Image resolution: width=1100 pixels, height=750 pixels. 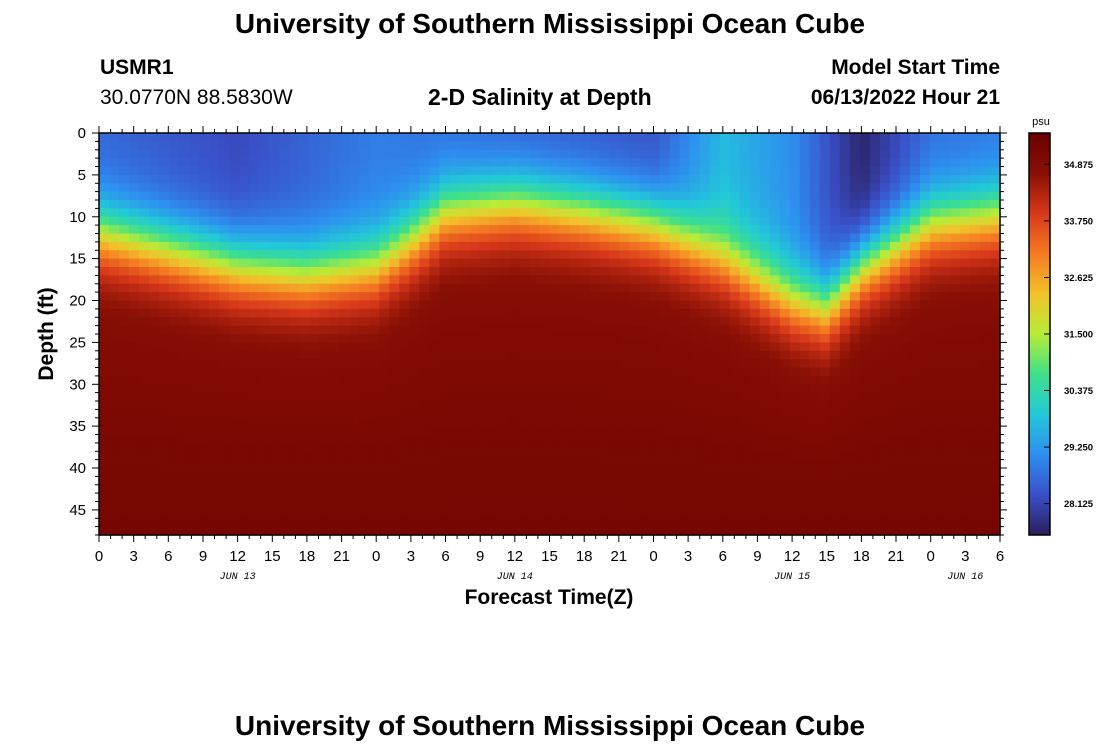 What do you see at coordinates (77, 342) in the screenshot?
I see `y-tick-label: 25` at bounding box center [77, 342].